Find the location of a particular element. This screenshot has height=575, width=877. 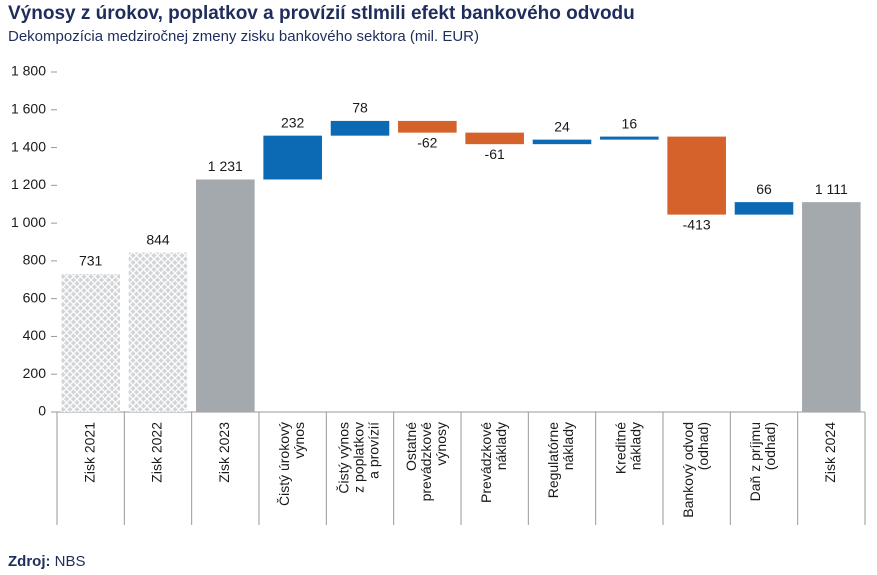

y-tick-label: 400 is located at coordinates (35, 335).